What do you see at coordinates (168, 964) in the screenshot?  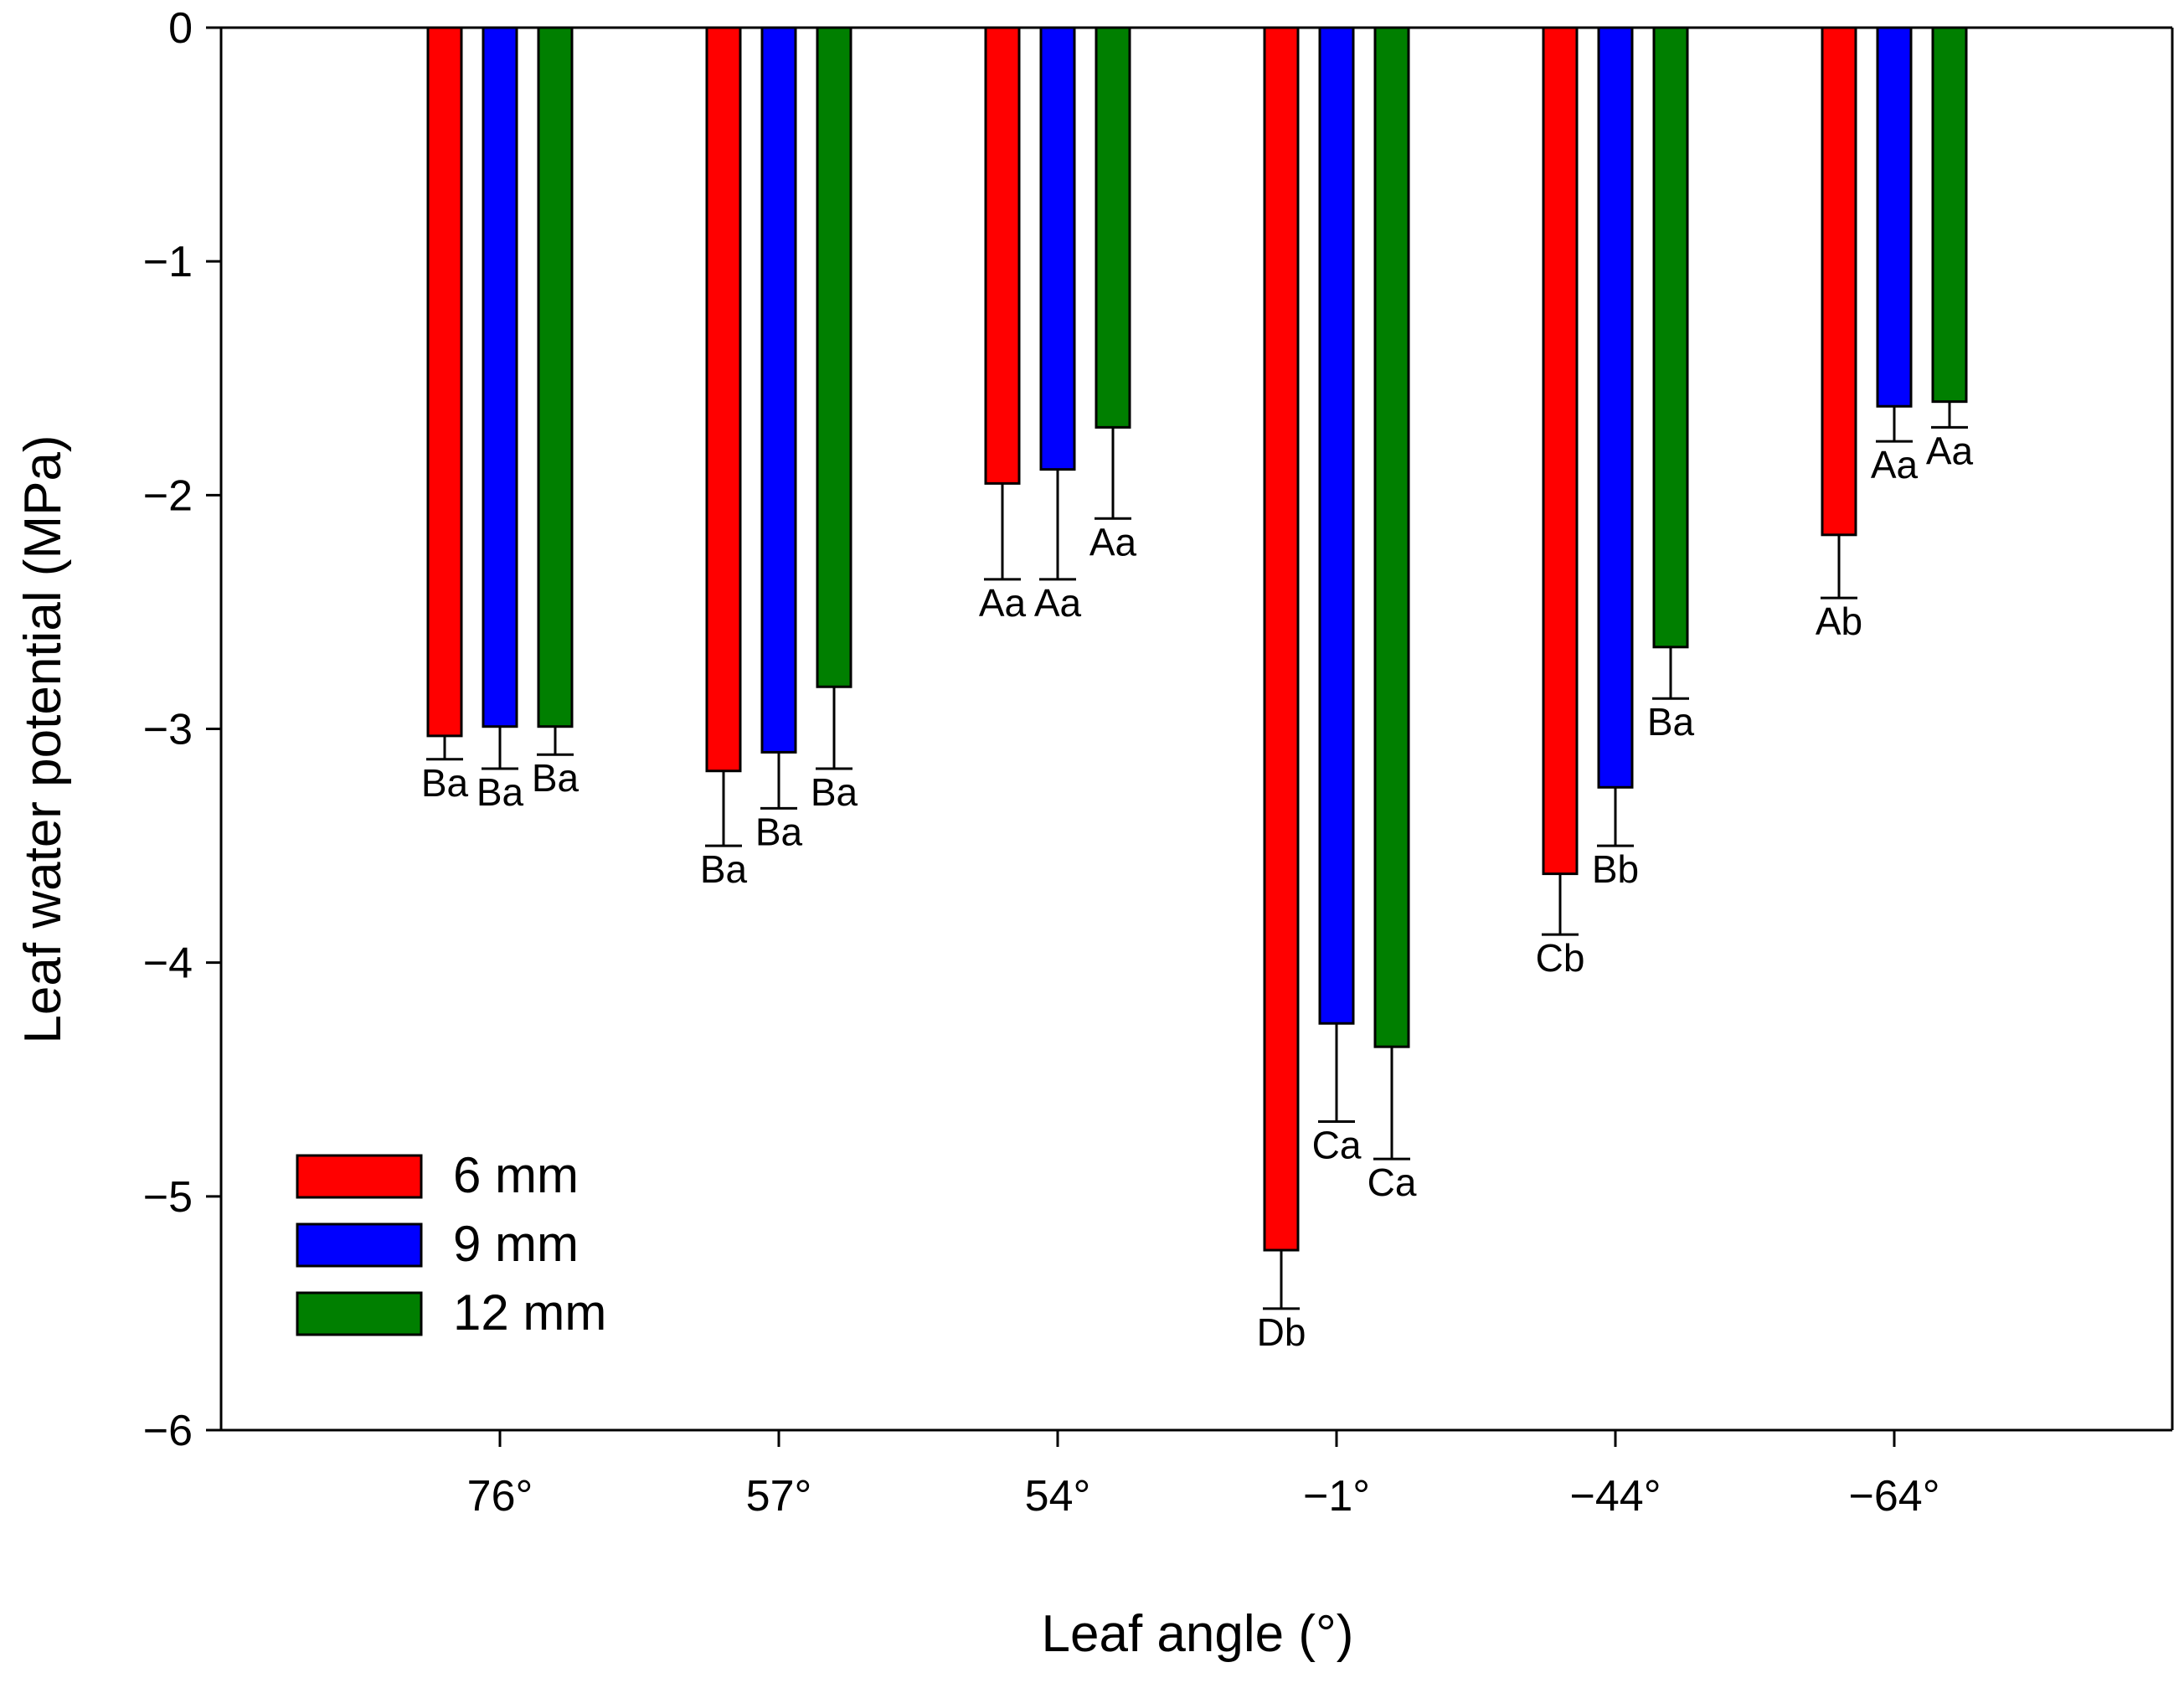 I see `y-tick-label: −4` at bounding box center [168, 964].